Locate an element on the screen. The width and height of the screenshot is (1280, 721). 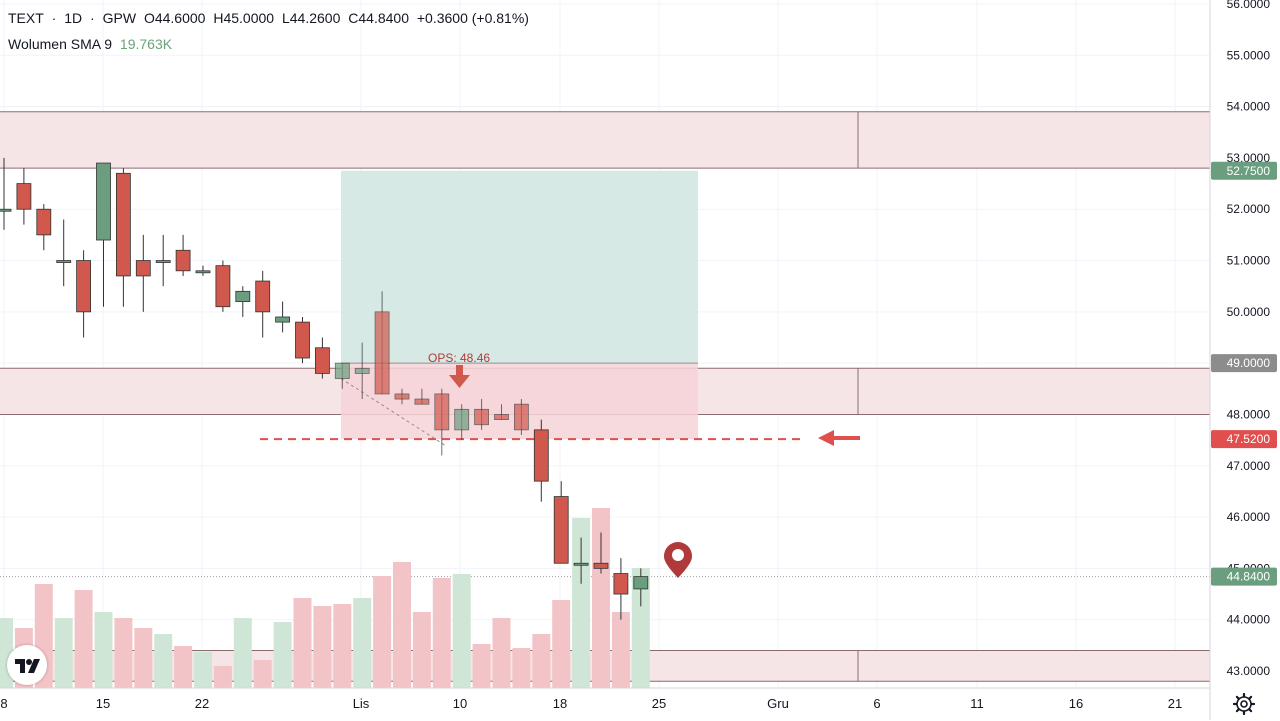
volume-legend: Wolumen SMA 9 19.763K is located at coordinates (92, 44).